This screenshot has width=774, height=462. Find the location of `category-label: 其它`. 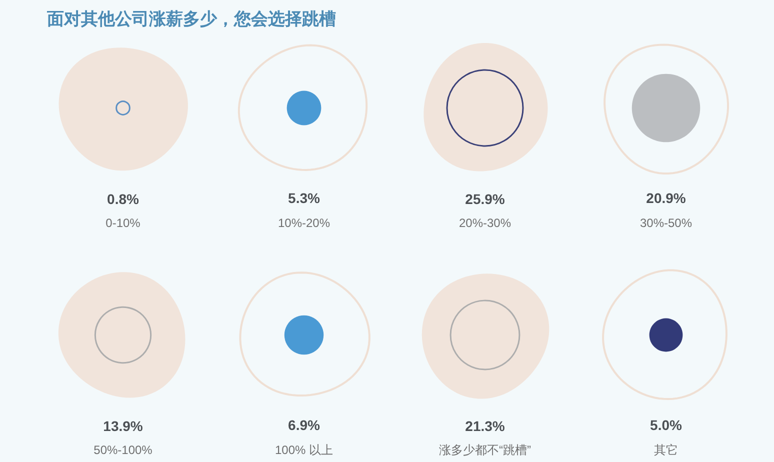

category-label: 其它 is located at coordinates (666, 450).